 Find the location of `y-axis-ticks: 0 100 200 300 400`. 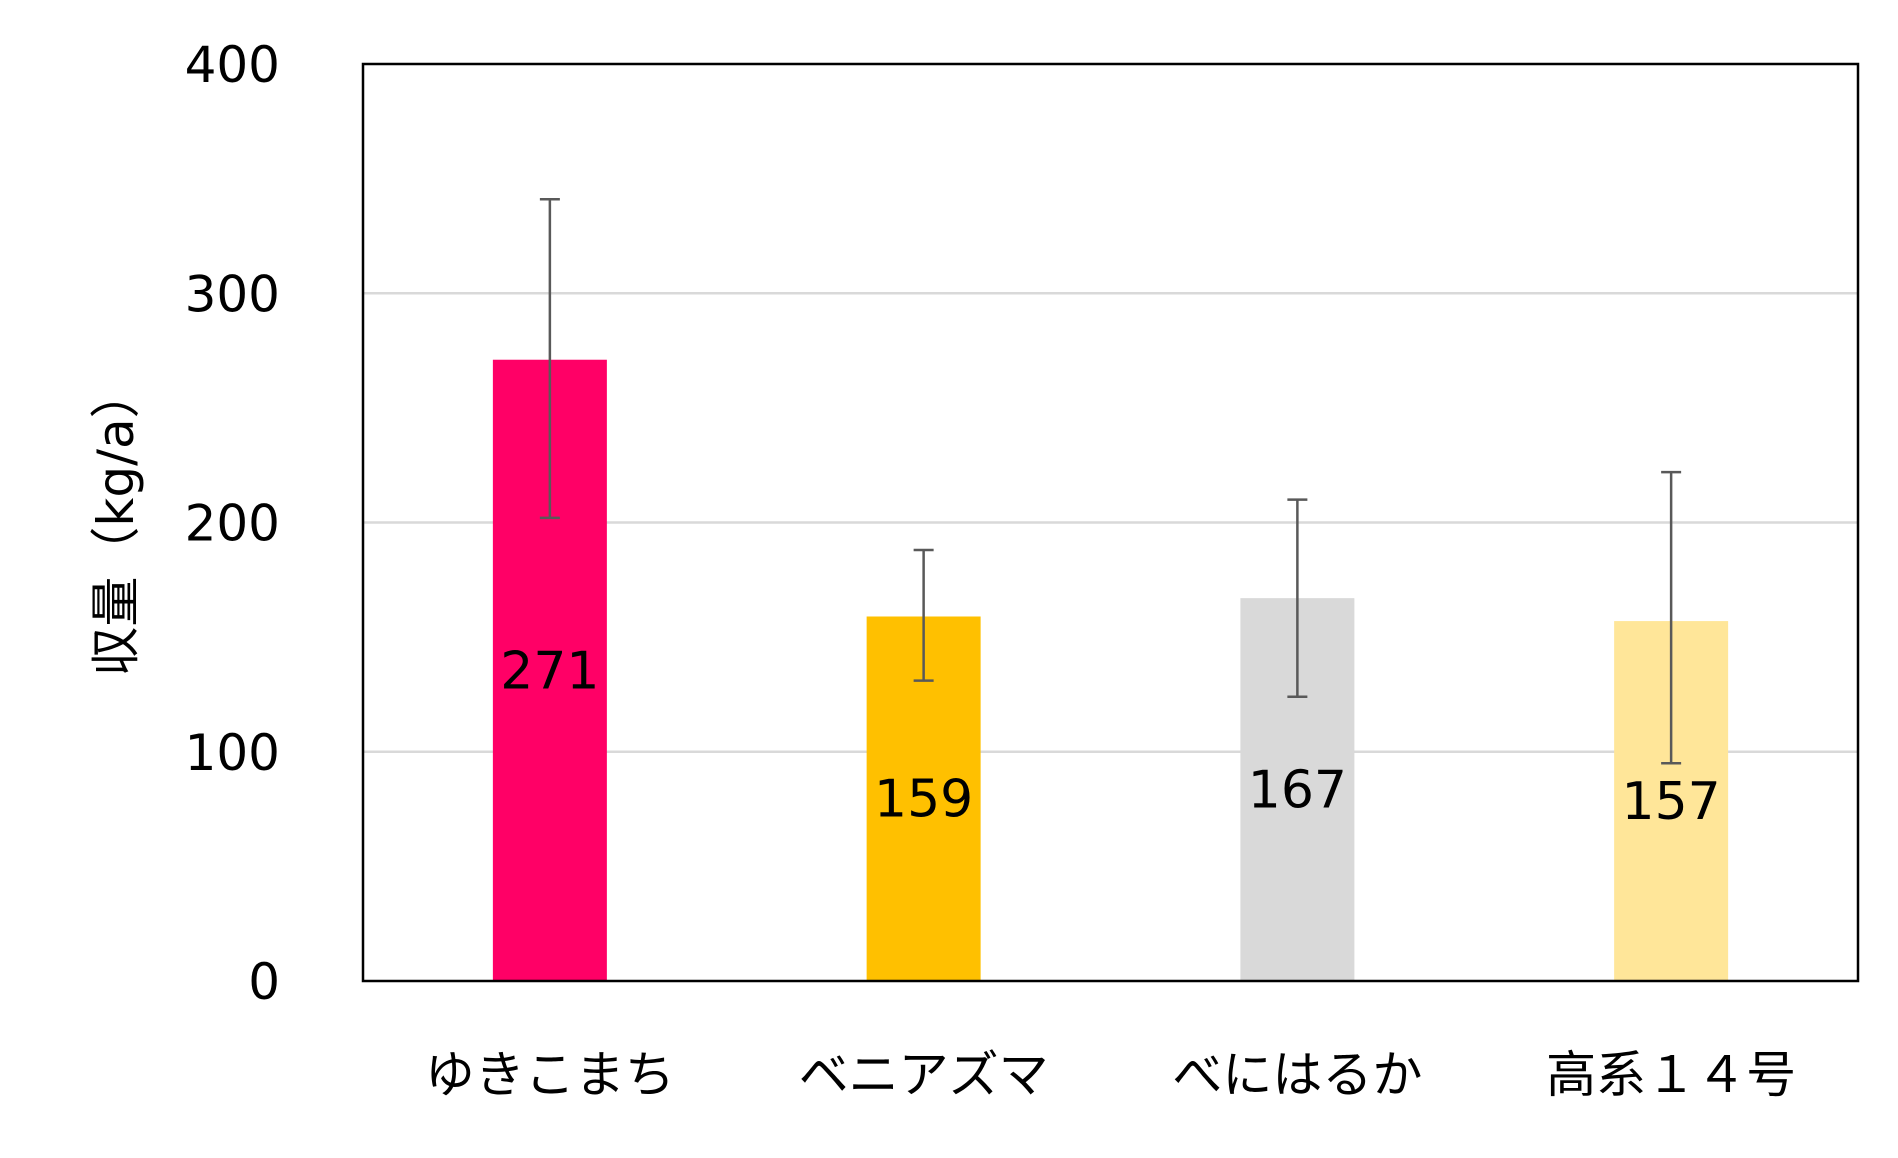

y-axis-ticks: 0 100 200 300 400 is located at coordinates (232, 523).